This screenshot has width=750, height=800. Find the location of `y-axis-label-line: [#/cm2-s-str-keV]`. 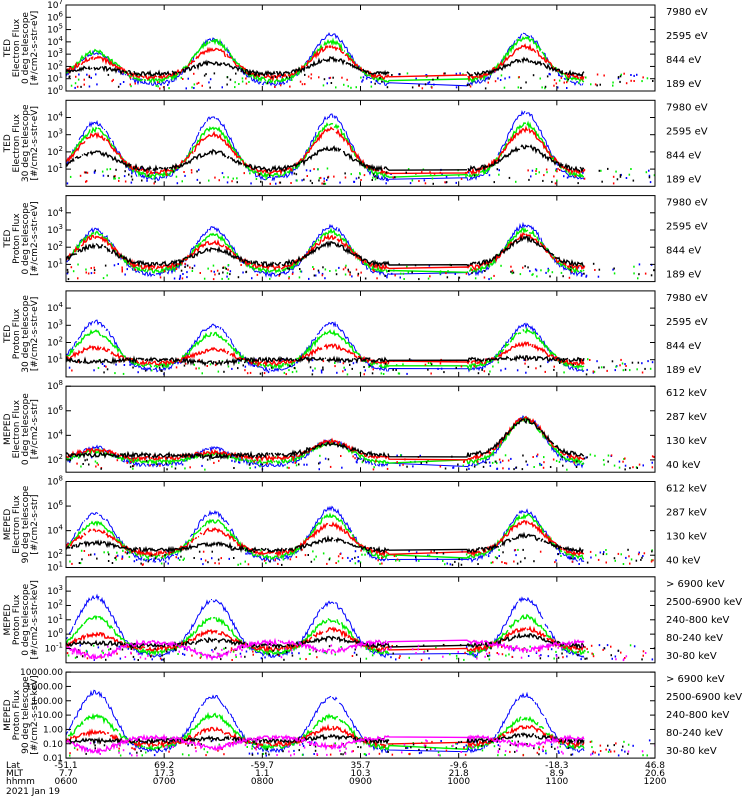

y-axis-label-line: [#/cm2-s-str-keV] is located at coordinates (35, 619).